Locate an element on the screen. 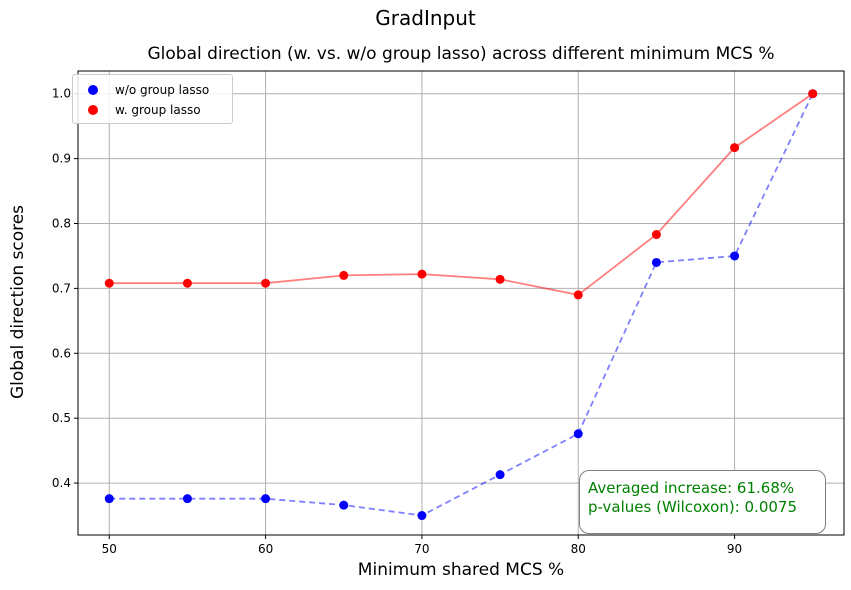  annotation-line-2: p-values (Wilcoxon): 0.0075 is located at coordinates (692, 507).